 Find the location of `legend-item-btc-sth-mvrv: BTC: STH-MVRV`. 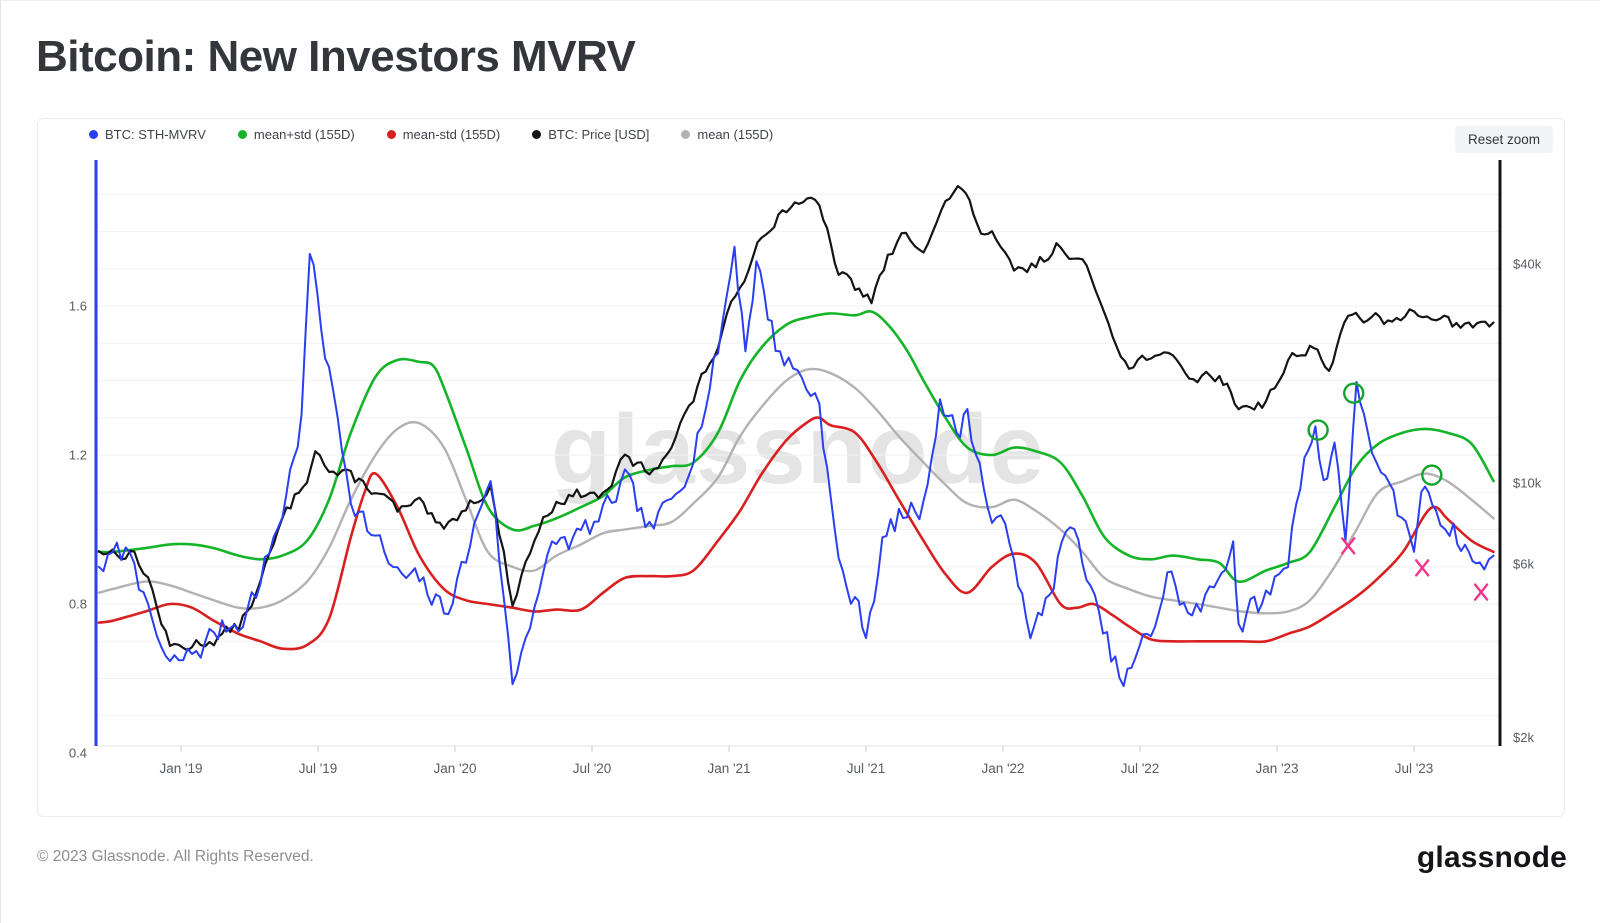

legend-item-btc-sth-mvrv: BTC: STH-MVRV is located at coordinates (147, 134).